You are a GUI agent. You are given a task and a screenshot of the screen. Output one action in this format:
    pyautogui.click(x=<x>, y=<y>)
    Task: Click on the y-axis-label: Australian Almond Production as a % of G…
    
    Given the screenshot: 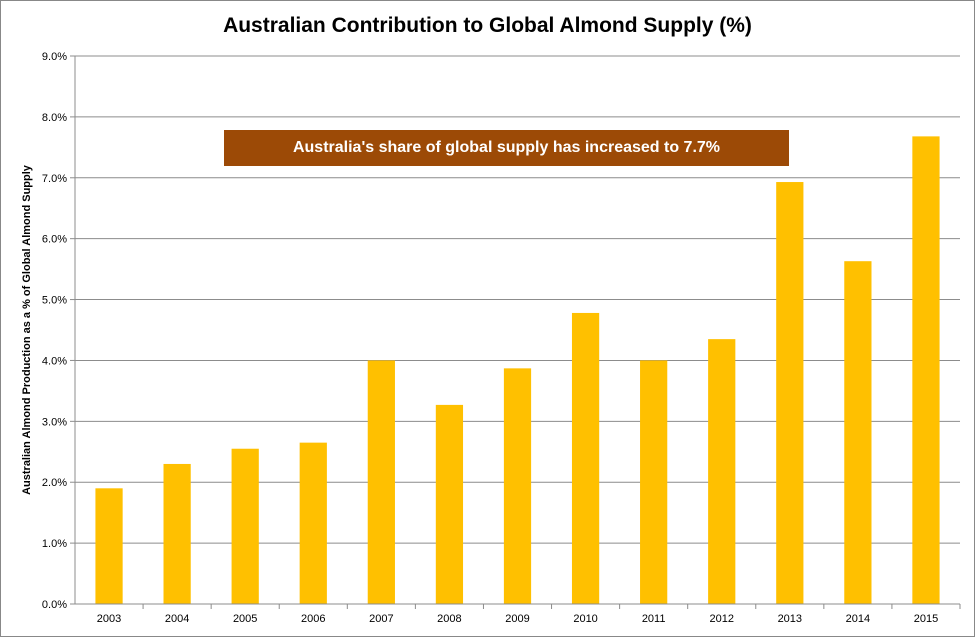 What is the action you would take?
    pyautogui.click(x=27, y=329)
    